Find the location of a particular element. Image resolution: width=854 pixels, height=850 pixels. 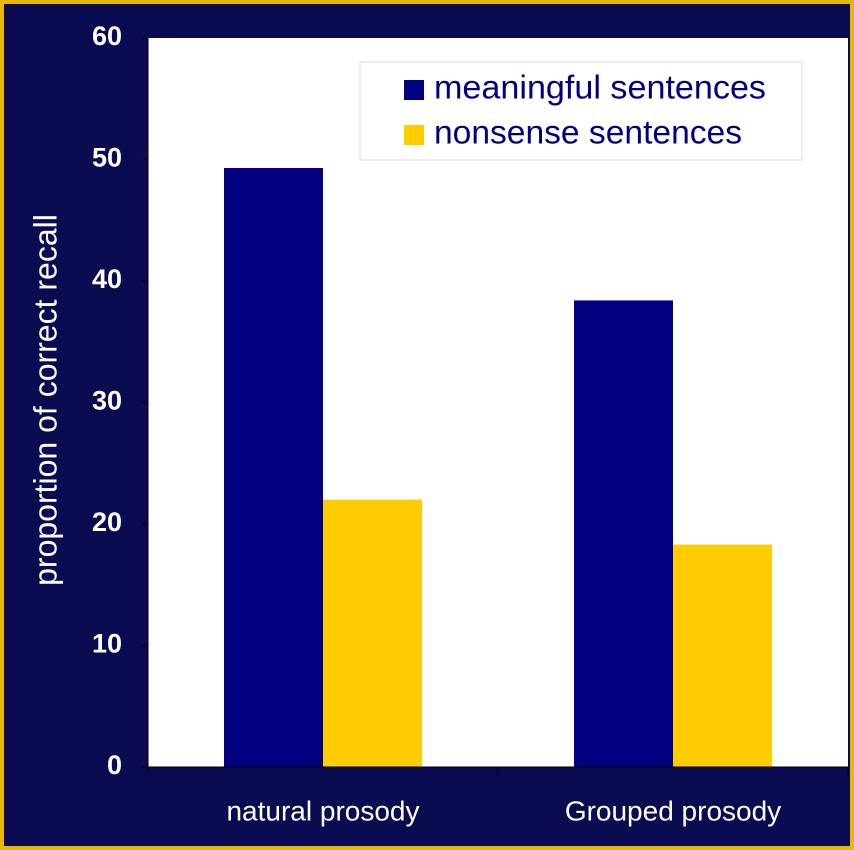

x-tick-label: Grouped prosody is located at coordinates (673, 810).